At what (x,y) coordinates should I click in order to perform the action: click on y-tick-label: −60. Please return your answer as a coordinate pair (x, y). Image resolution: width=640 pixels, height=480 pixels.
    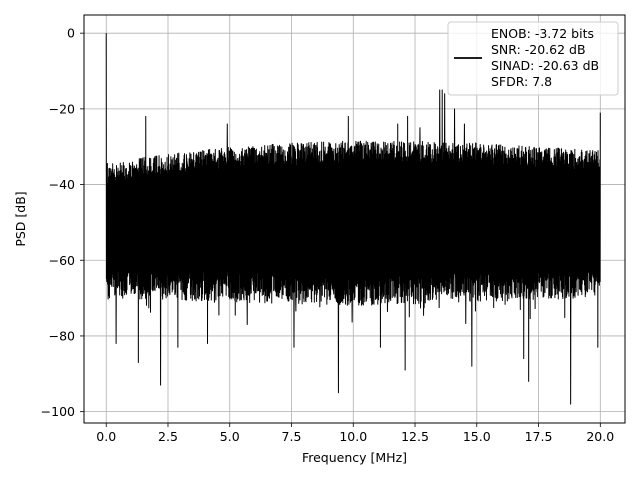
    Looking at the image, I should click on (62, 260).